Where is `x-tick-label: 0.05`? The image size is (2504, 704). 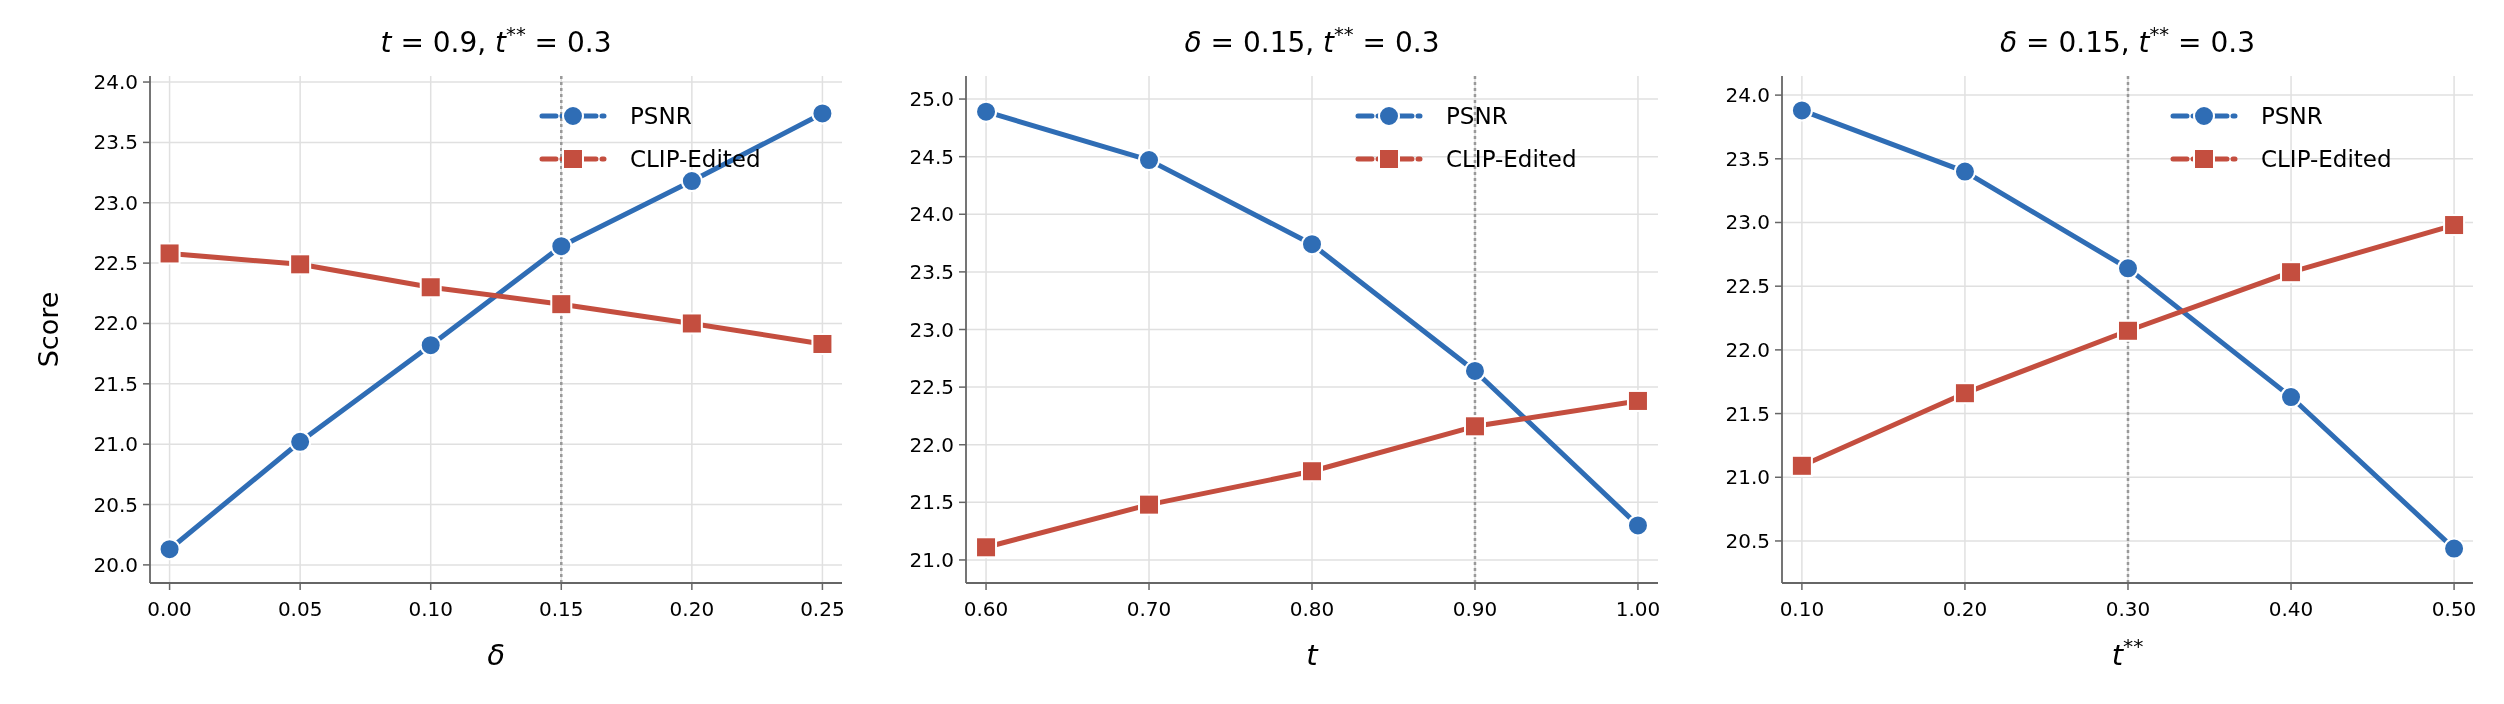 x-tick-label: 0.05 is located at coordinates (300, 609).